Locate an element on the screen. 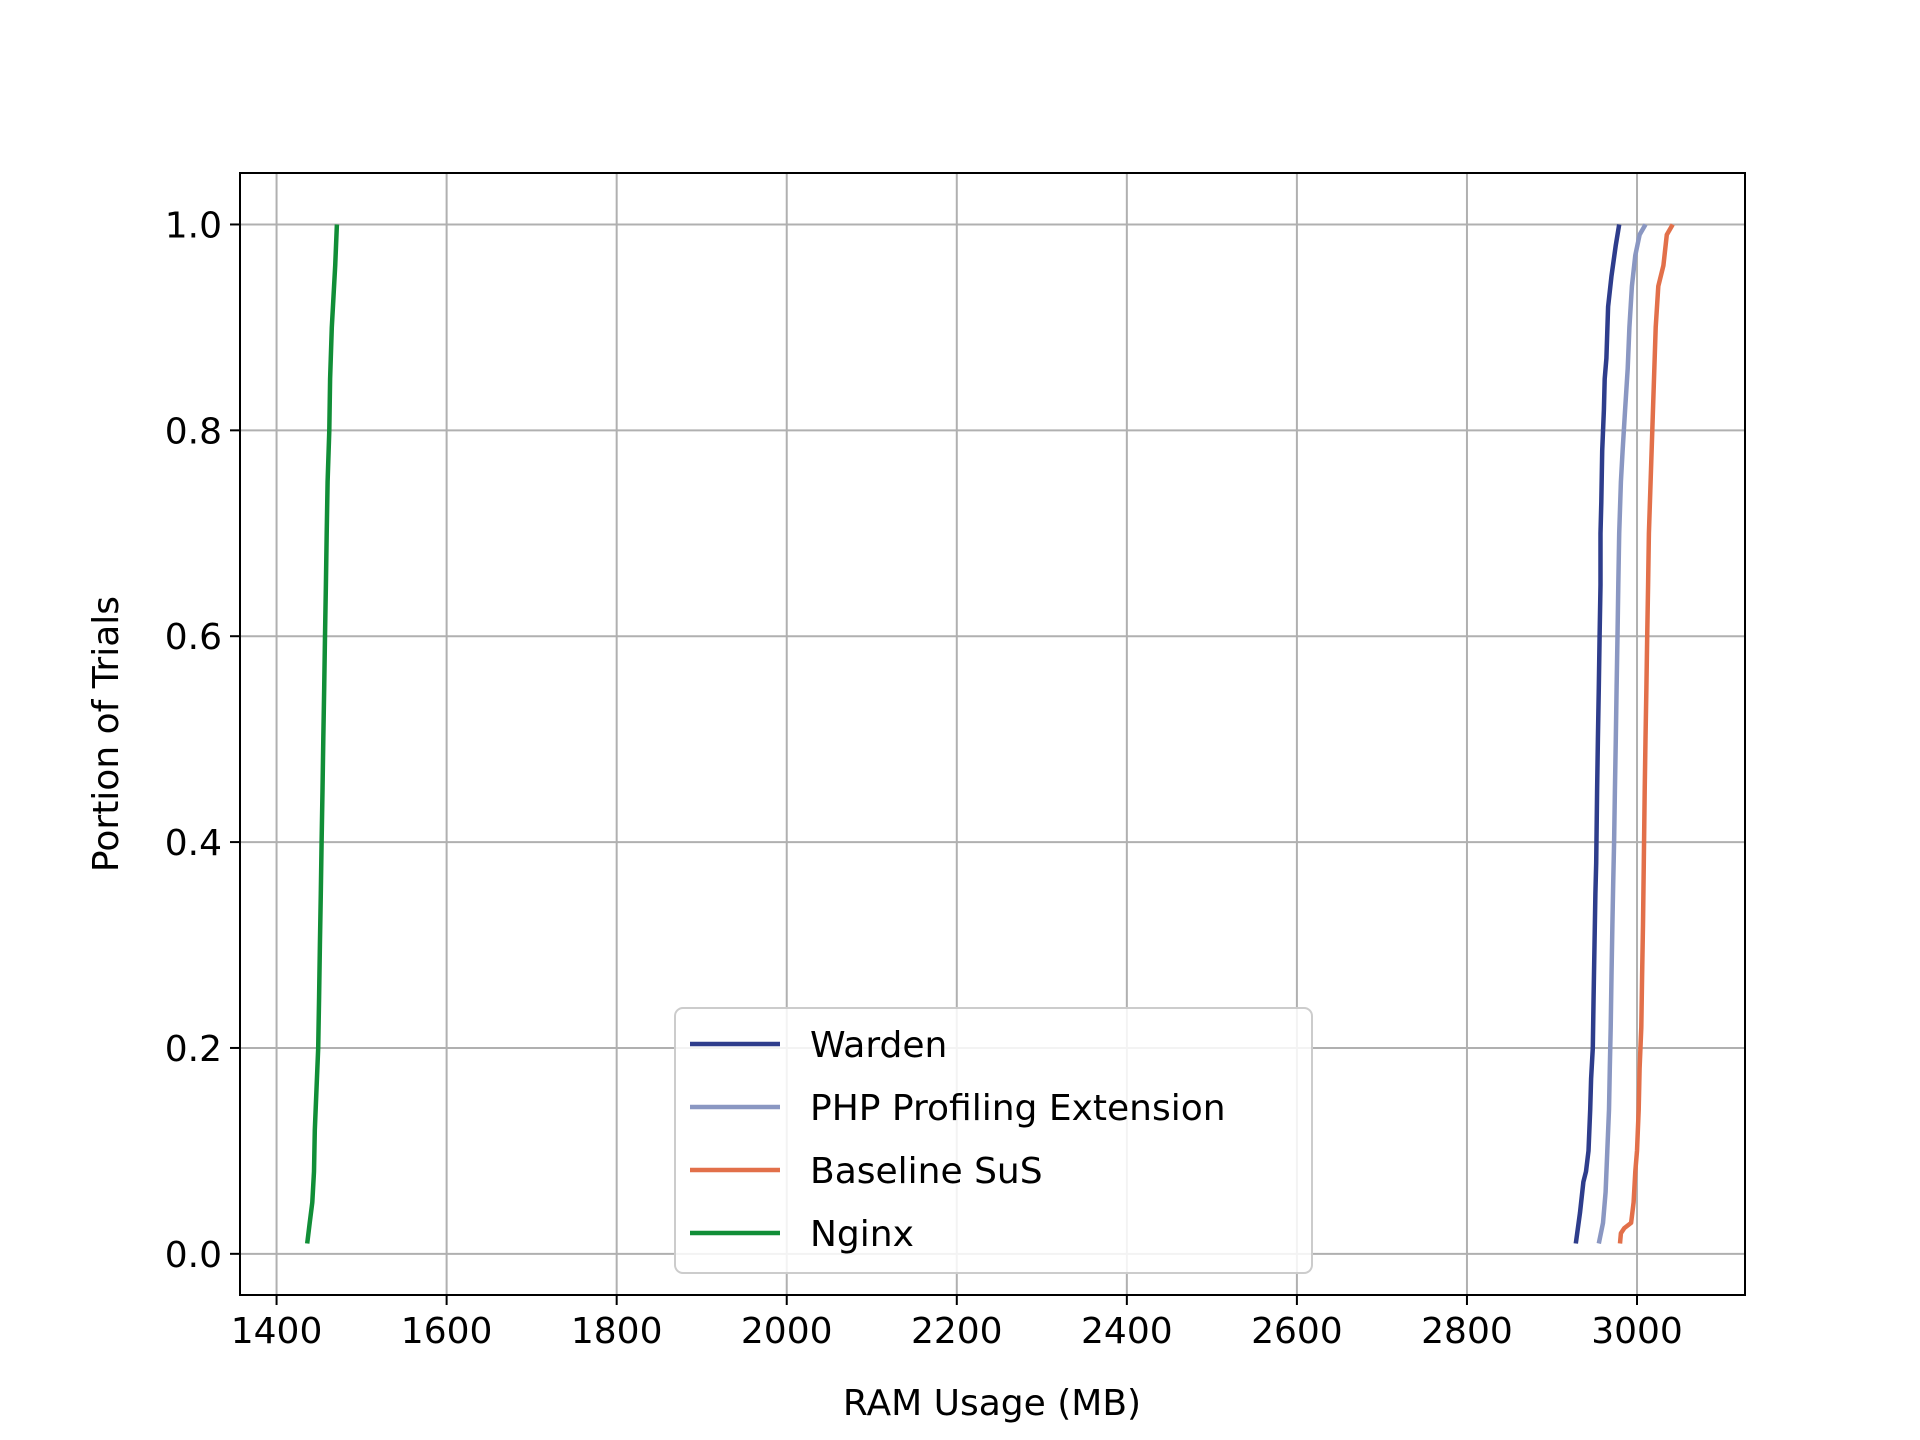  x-tick-label: 1600 is located at coordinates (447, 1331).